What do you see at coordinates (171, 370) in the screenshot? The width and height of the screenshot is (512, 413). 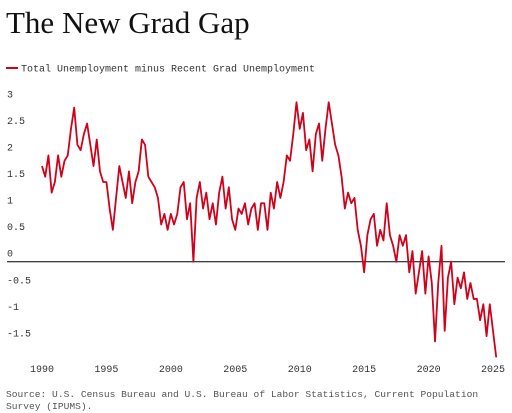 I see `x-tick-label: 2000` at bounding box center [171, 370].